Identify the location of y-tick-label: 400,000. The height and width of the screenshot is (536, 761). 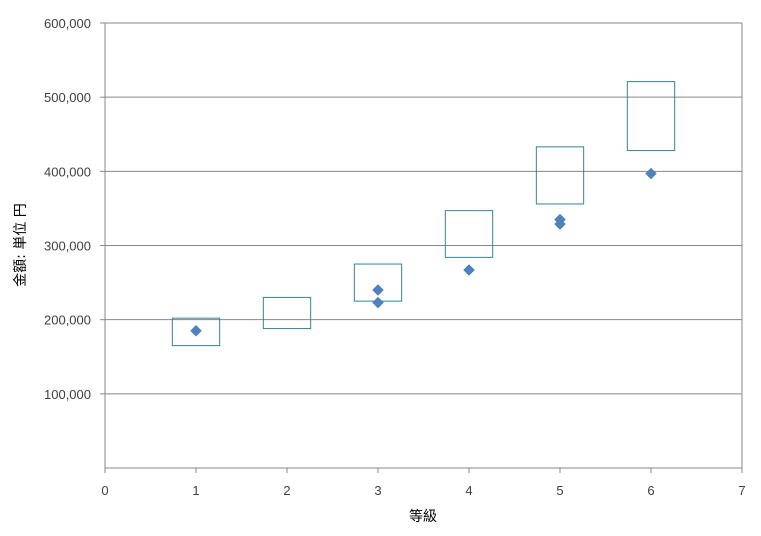
(67, 171).